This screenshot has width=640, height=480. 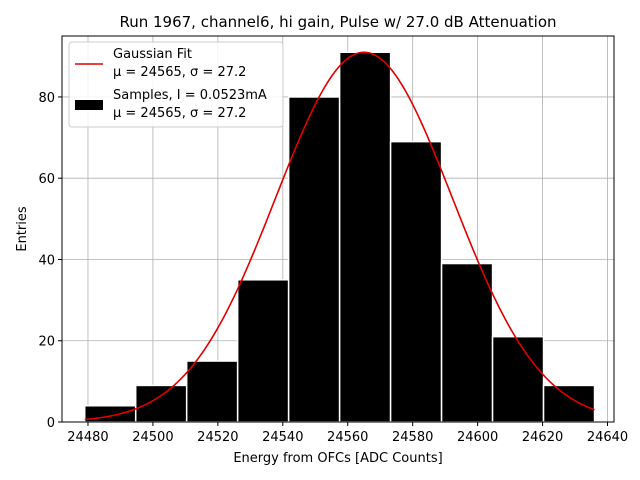 I want to click on x-tick-label: 24580, so click(x=412, y=437).